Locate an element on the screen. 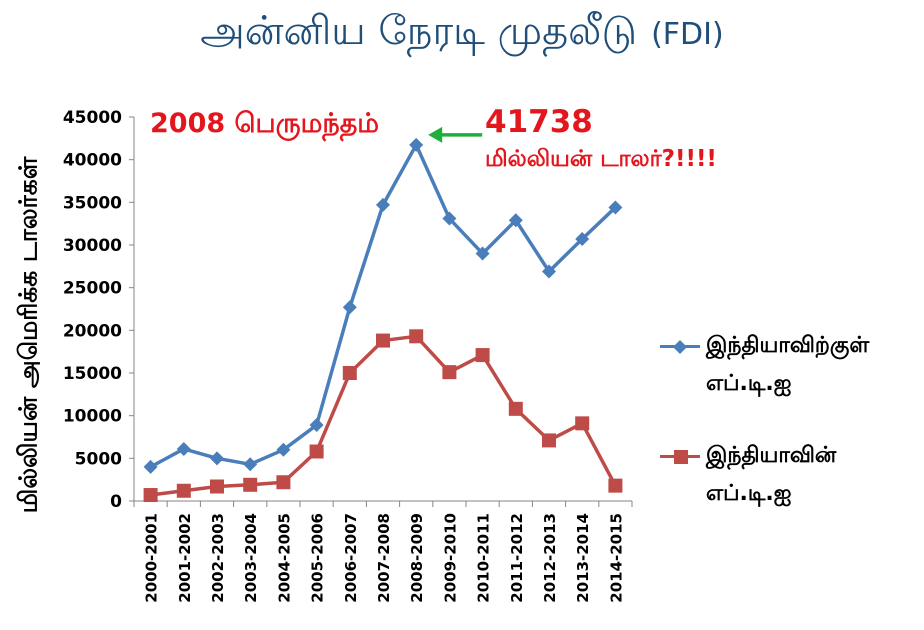  y-tick-label: 45000 is located at coordinates (92, 118).